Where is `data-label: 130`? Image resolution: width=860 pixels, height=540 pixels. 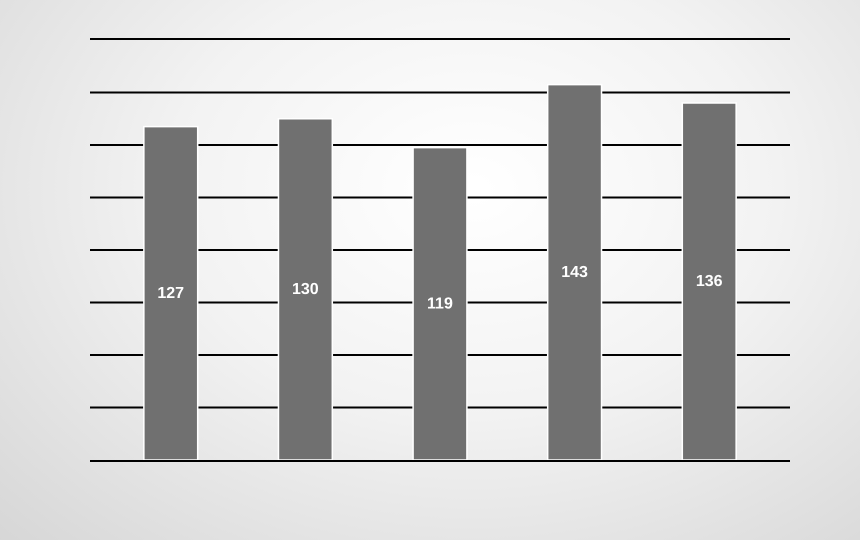 data-label: 130 is located at coordinates (305, 289).